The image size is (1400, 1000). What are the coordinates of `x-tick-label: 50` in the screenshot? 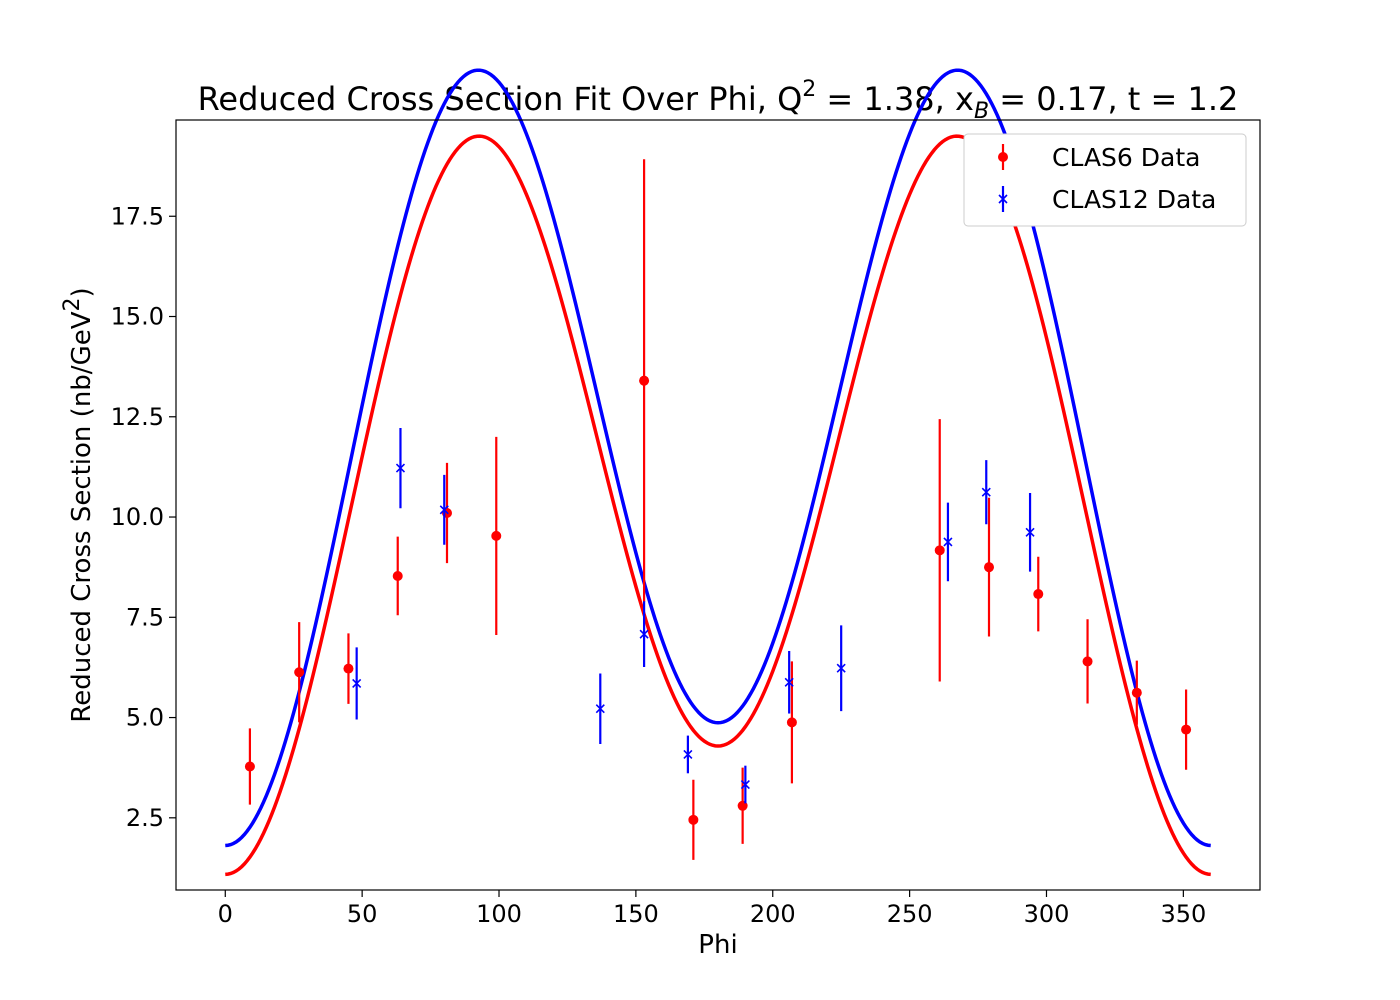 It's located at (362, 914).